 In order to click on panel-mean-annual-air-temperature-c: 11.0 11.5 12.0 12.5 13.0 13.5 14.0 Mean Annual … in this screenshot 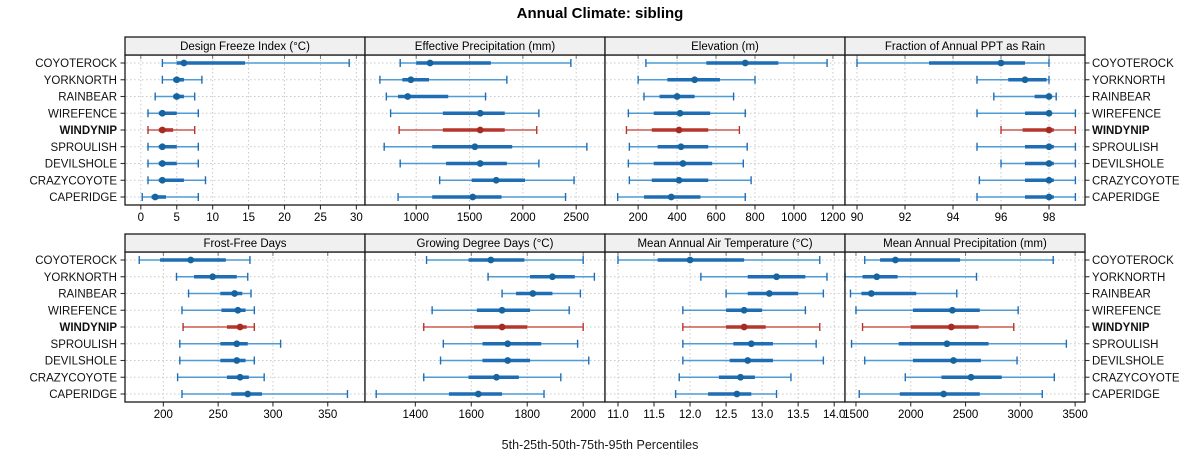, I will do `click(725, 327)`.